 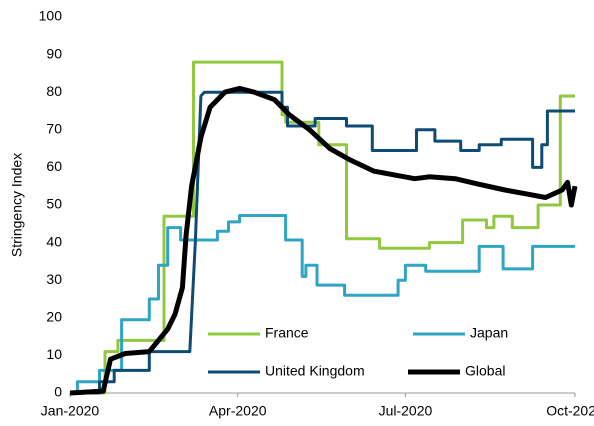 I want to click on legend-label: Global, so click(x=485, y=371).